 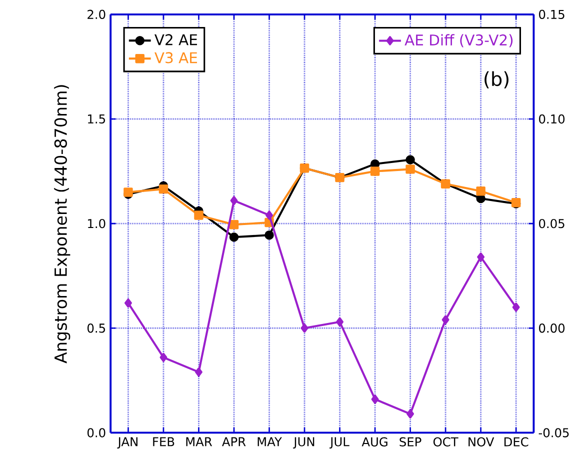 I want to click on y2-tick-label: -0.05, so click(x=553, y=433).